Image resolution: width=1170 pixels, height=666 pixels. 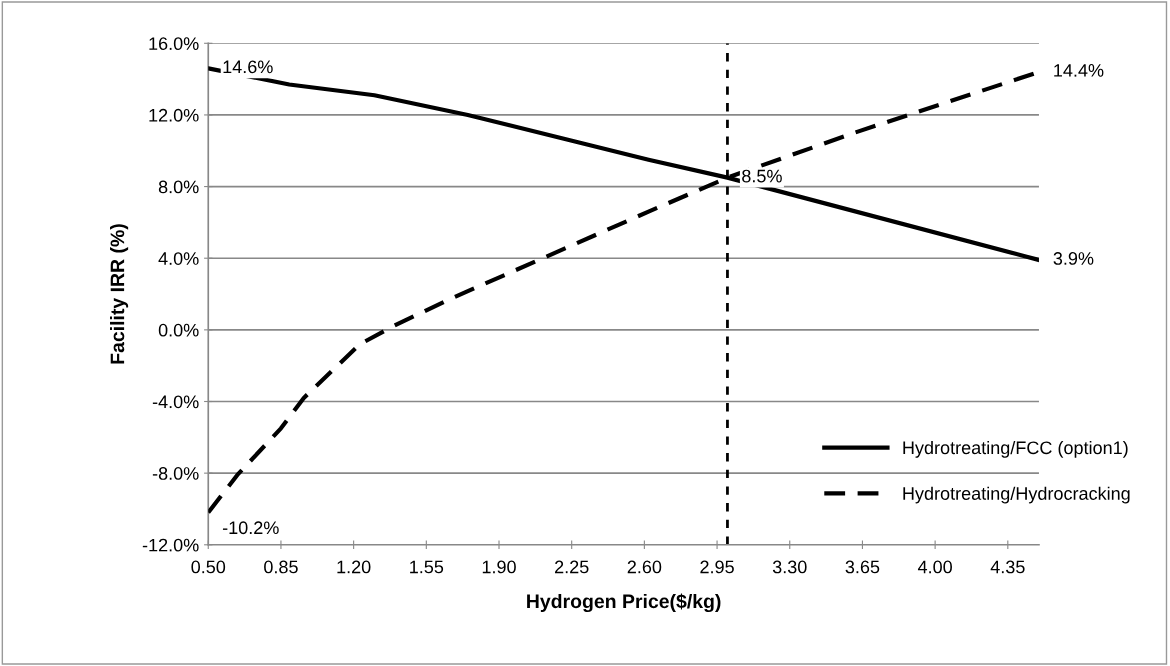 What do you see at coordinates (572, 567) in the screenshot?
I see `x-tick-label: 2.25` at bounding box center [572, 567].